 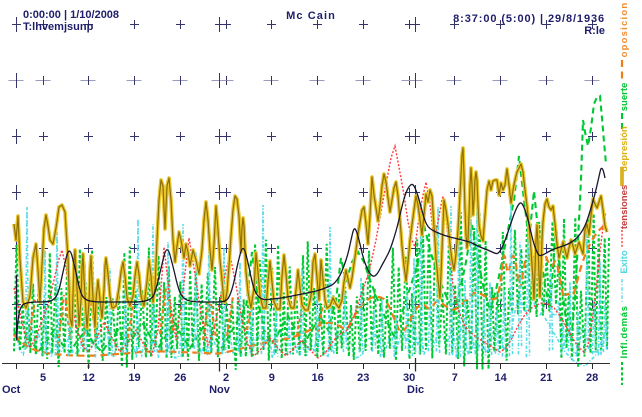 I want to click on svg-text: T:lhvemjsunp, so click(x=58, y=27).